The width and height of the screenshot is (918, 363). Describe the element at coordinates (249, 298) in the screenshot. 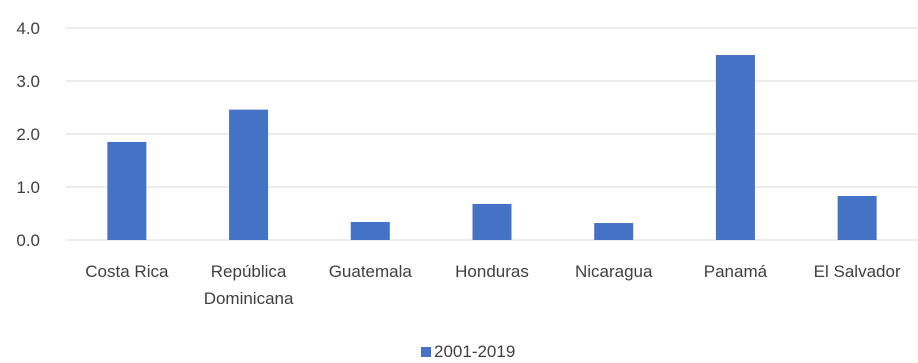

I see `x-tick-label-line: Dominicana` at that location.